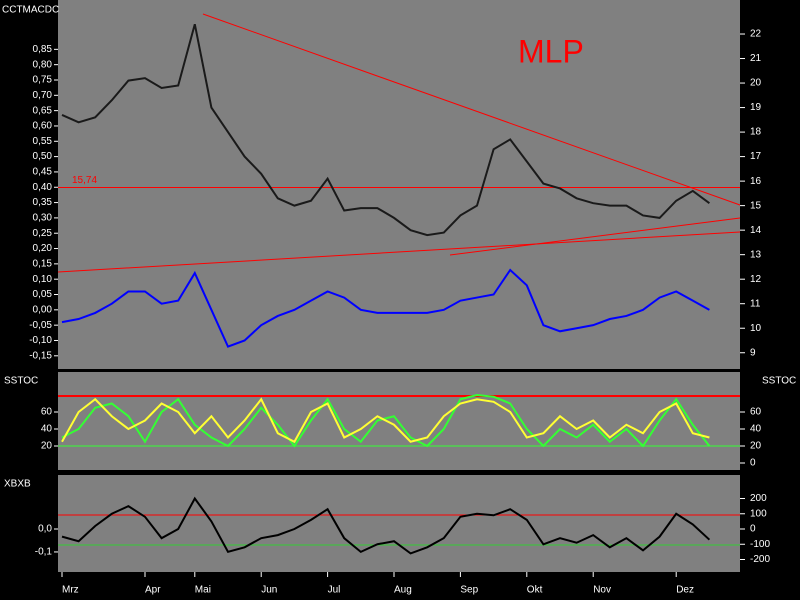 The height and width of the screenshot is (600, 800). I want to click on x-tick-label: Okt, so click(535, 590).